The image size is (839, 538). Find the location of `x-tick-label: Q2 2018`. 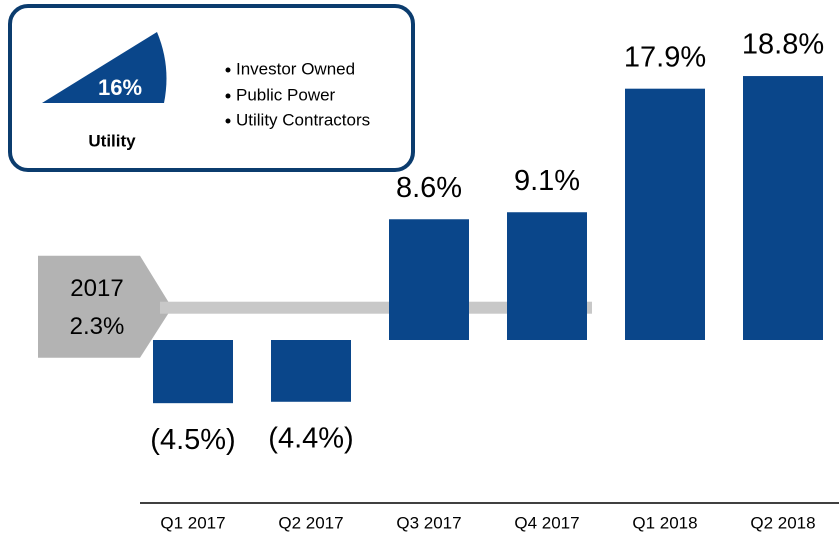

x-tick-label: Q2 2018 is located at coordinates (782, 522).